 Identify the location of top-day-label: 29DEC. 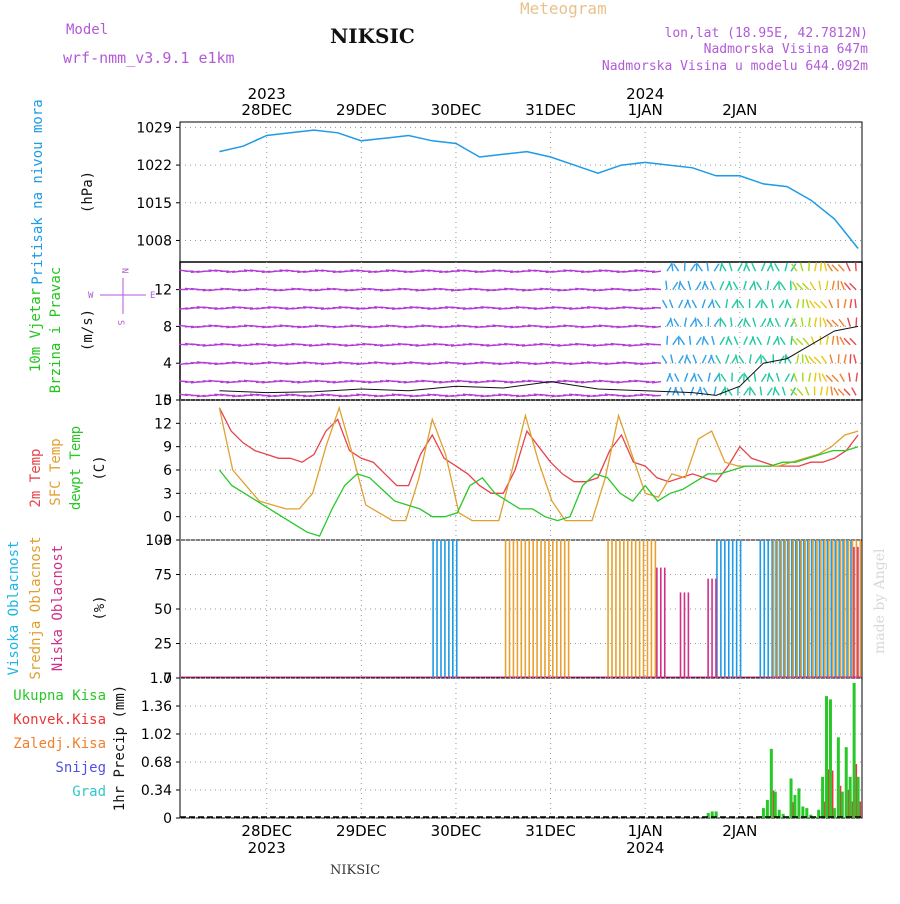
(361, 110).